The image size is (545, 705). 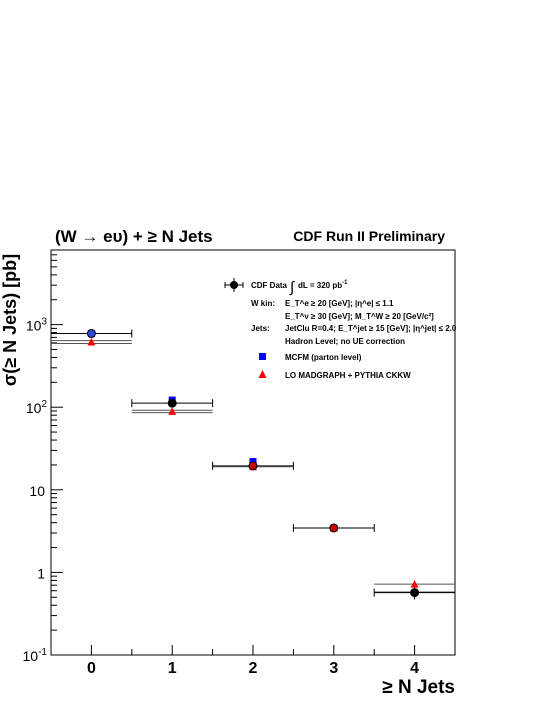 What do you see at coordinates (339, 303) in the screenshot?
I see `legend-cut-text: E_T^e ≥ 20 [GeV]; |η^e| ≤ 1.1` at bounding box center [339, 303].